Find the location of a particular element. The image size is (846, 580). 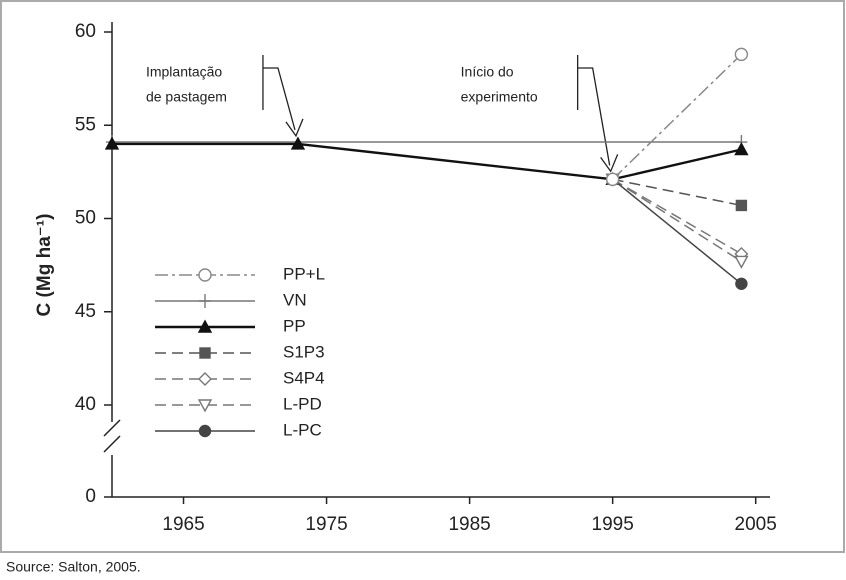

y-axis-label: C (Mg ha⁻¹) is located at coordinates (44, 265).